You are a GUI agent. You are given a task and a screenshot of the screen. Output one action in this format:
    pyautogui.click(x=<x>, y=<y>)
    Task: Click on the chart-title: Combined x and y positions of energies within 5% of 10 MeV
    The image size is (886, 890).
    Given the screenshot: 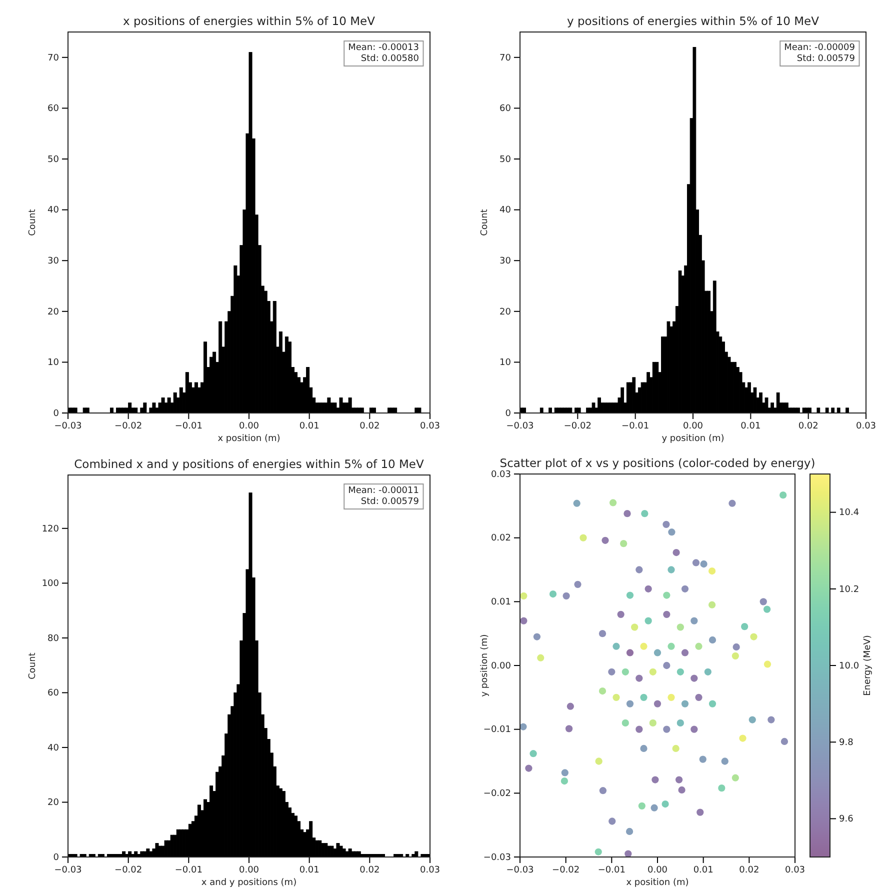 What is the action you would take?
    pyautogui.click(x=249, y=464)
    